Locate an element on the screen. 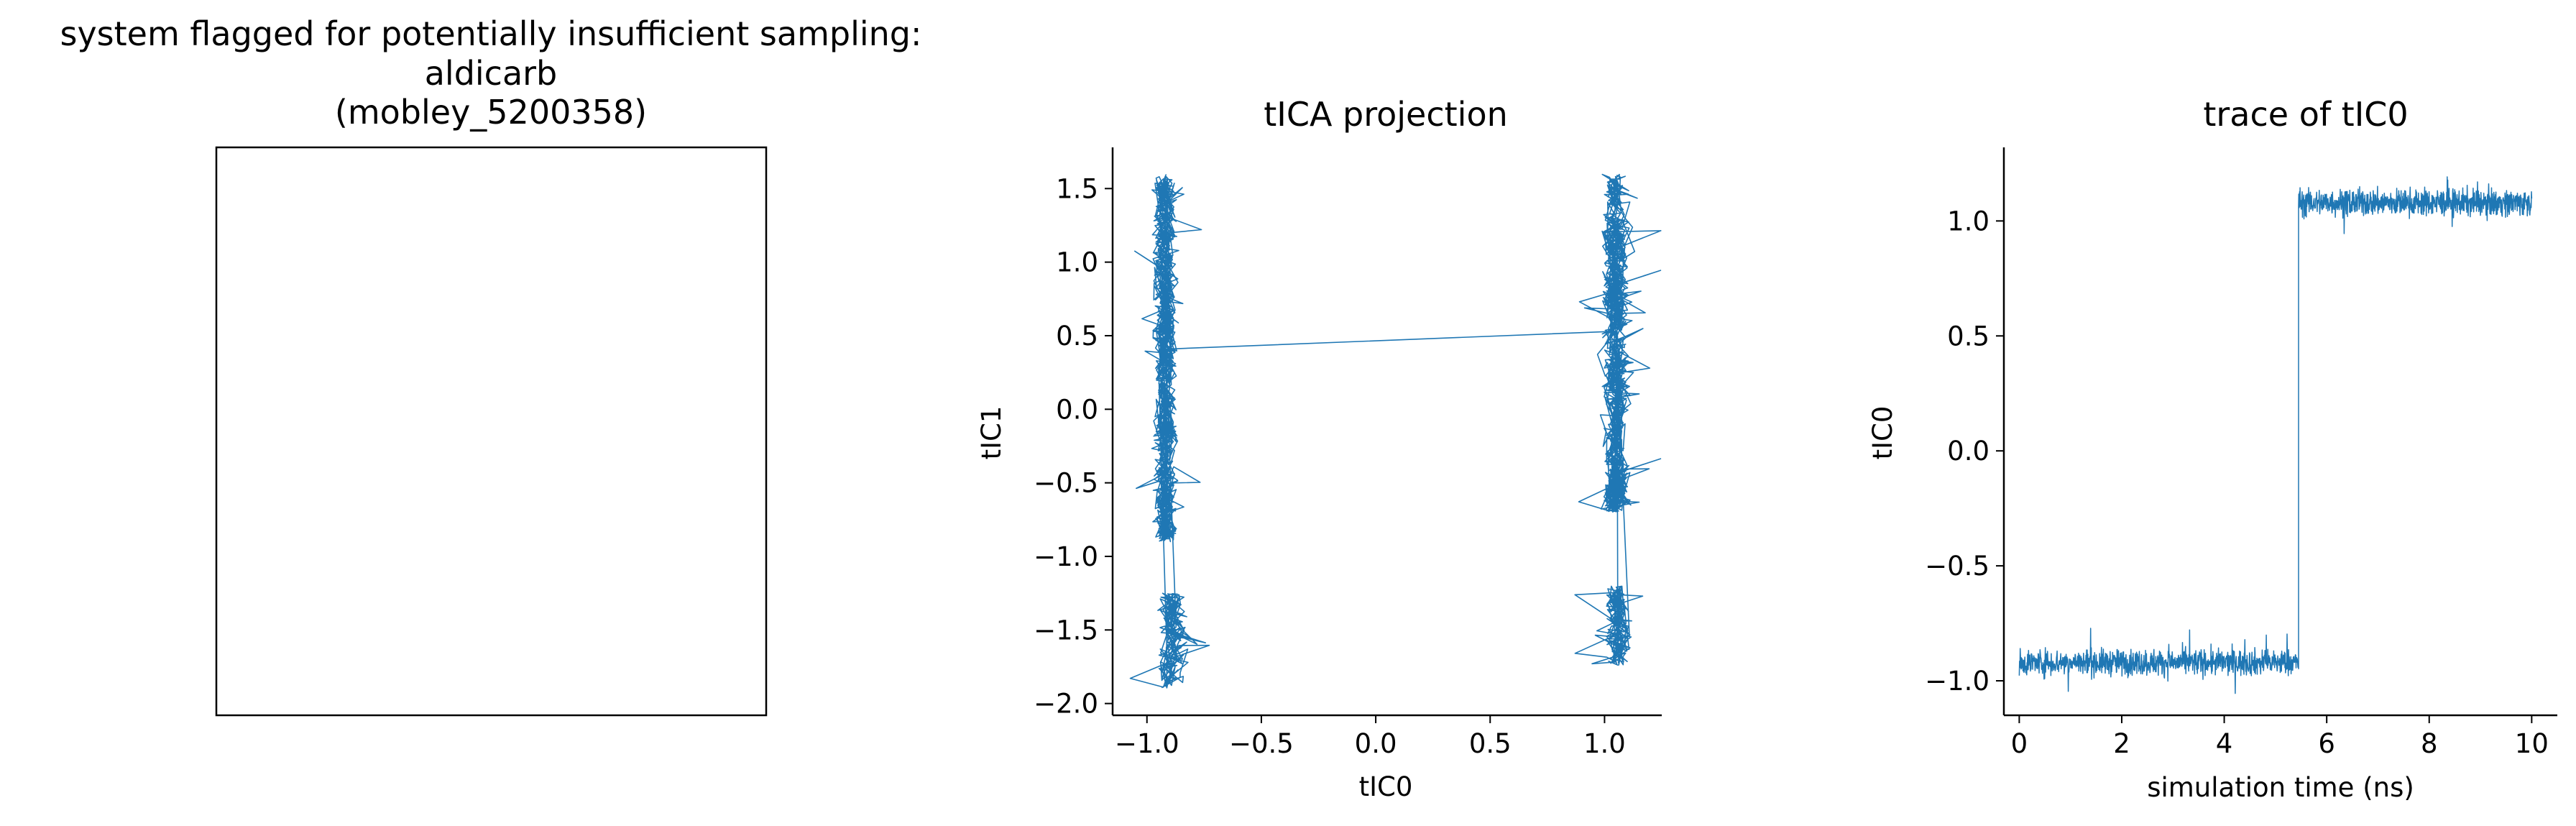 The width and height of the screenshot is (2576, 826). x-axis-label: simulation time (ns) is located at coordinates (2280, 787).